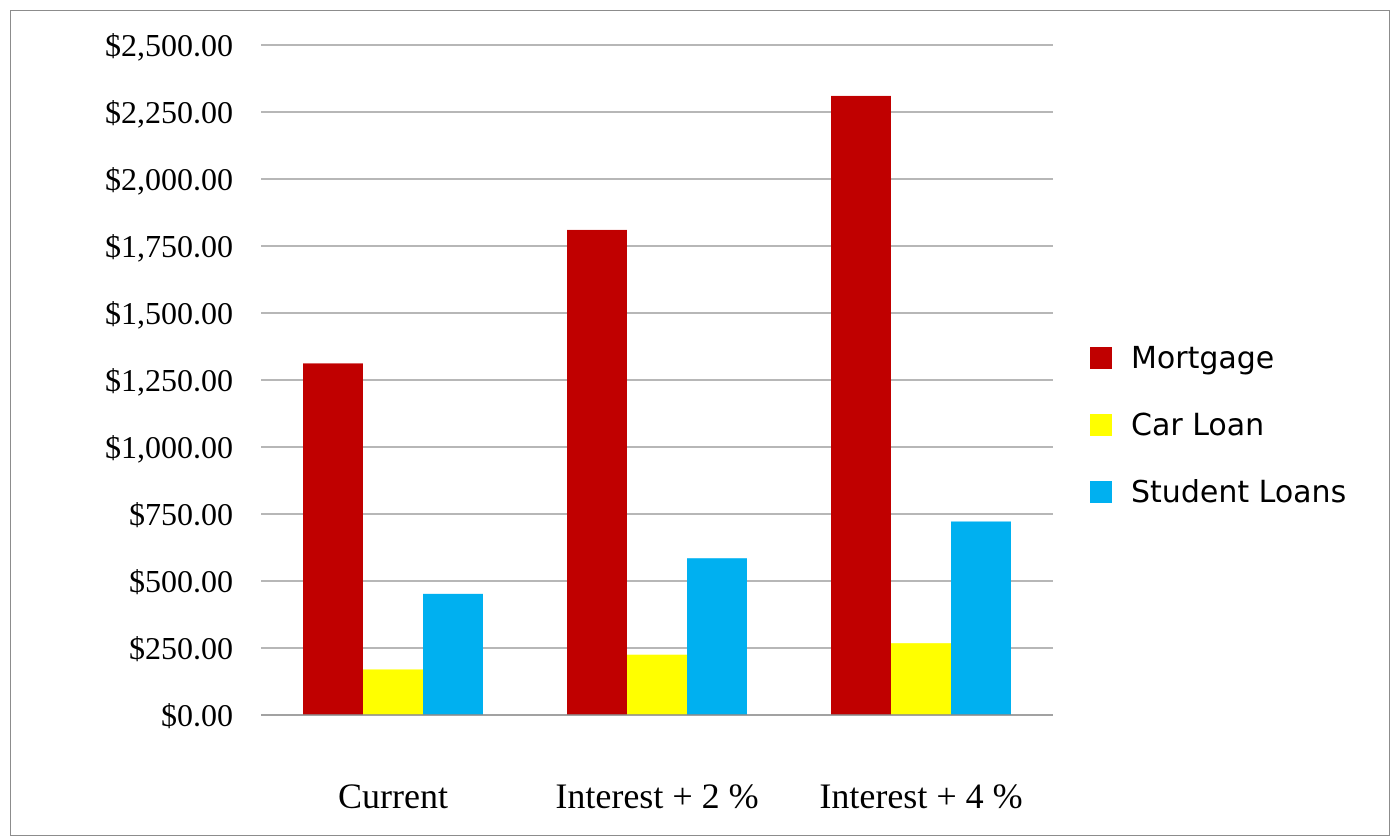 This screenshot has width=1391, height=837. What do you see at coordinates (169, 447) in the screenshot?
I see `y-tick-label: $1,000.00` at bounding box center [169, 447].